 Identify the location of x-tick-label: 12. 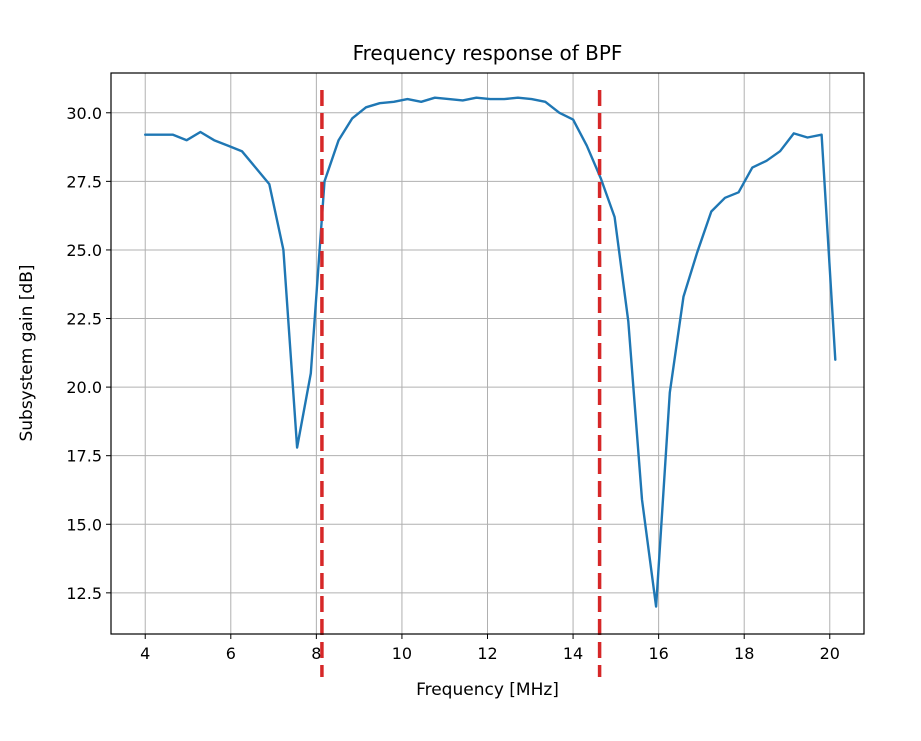
(487, 653).